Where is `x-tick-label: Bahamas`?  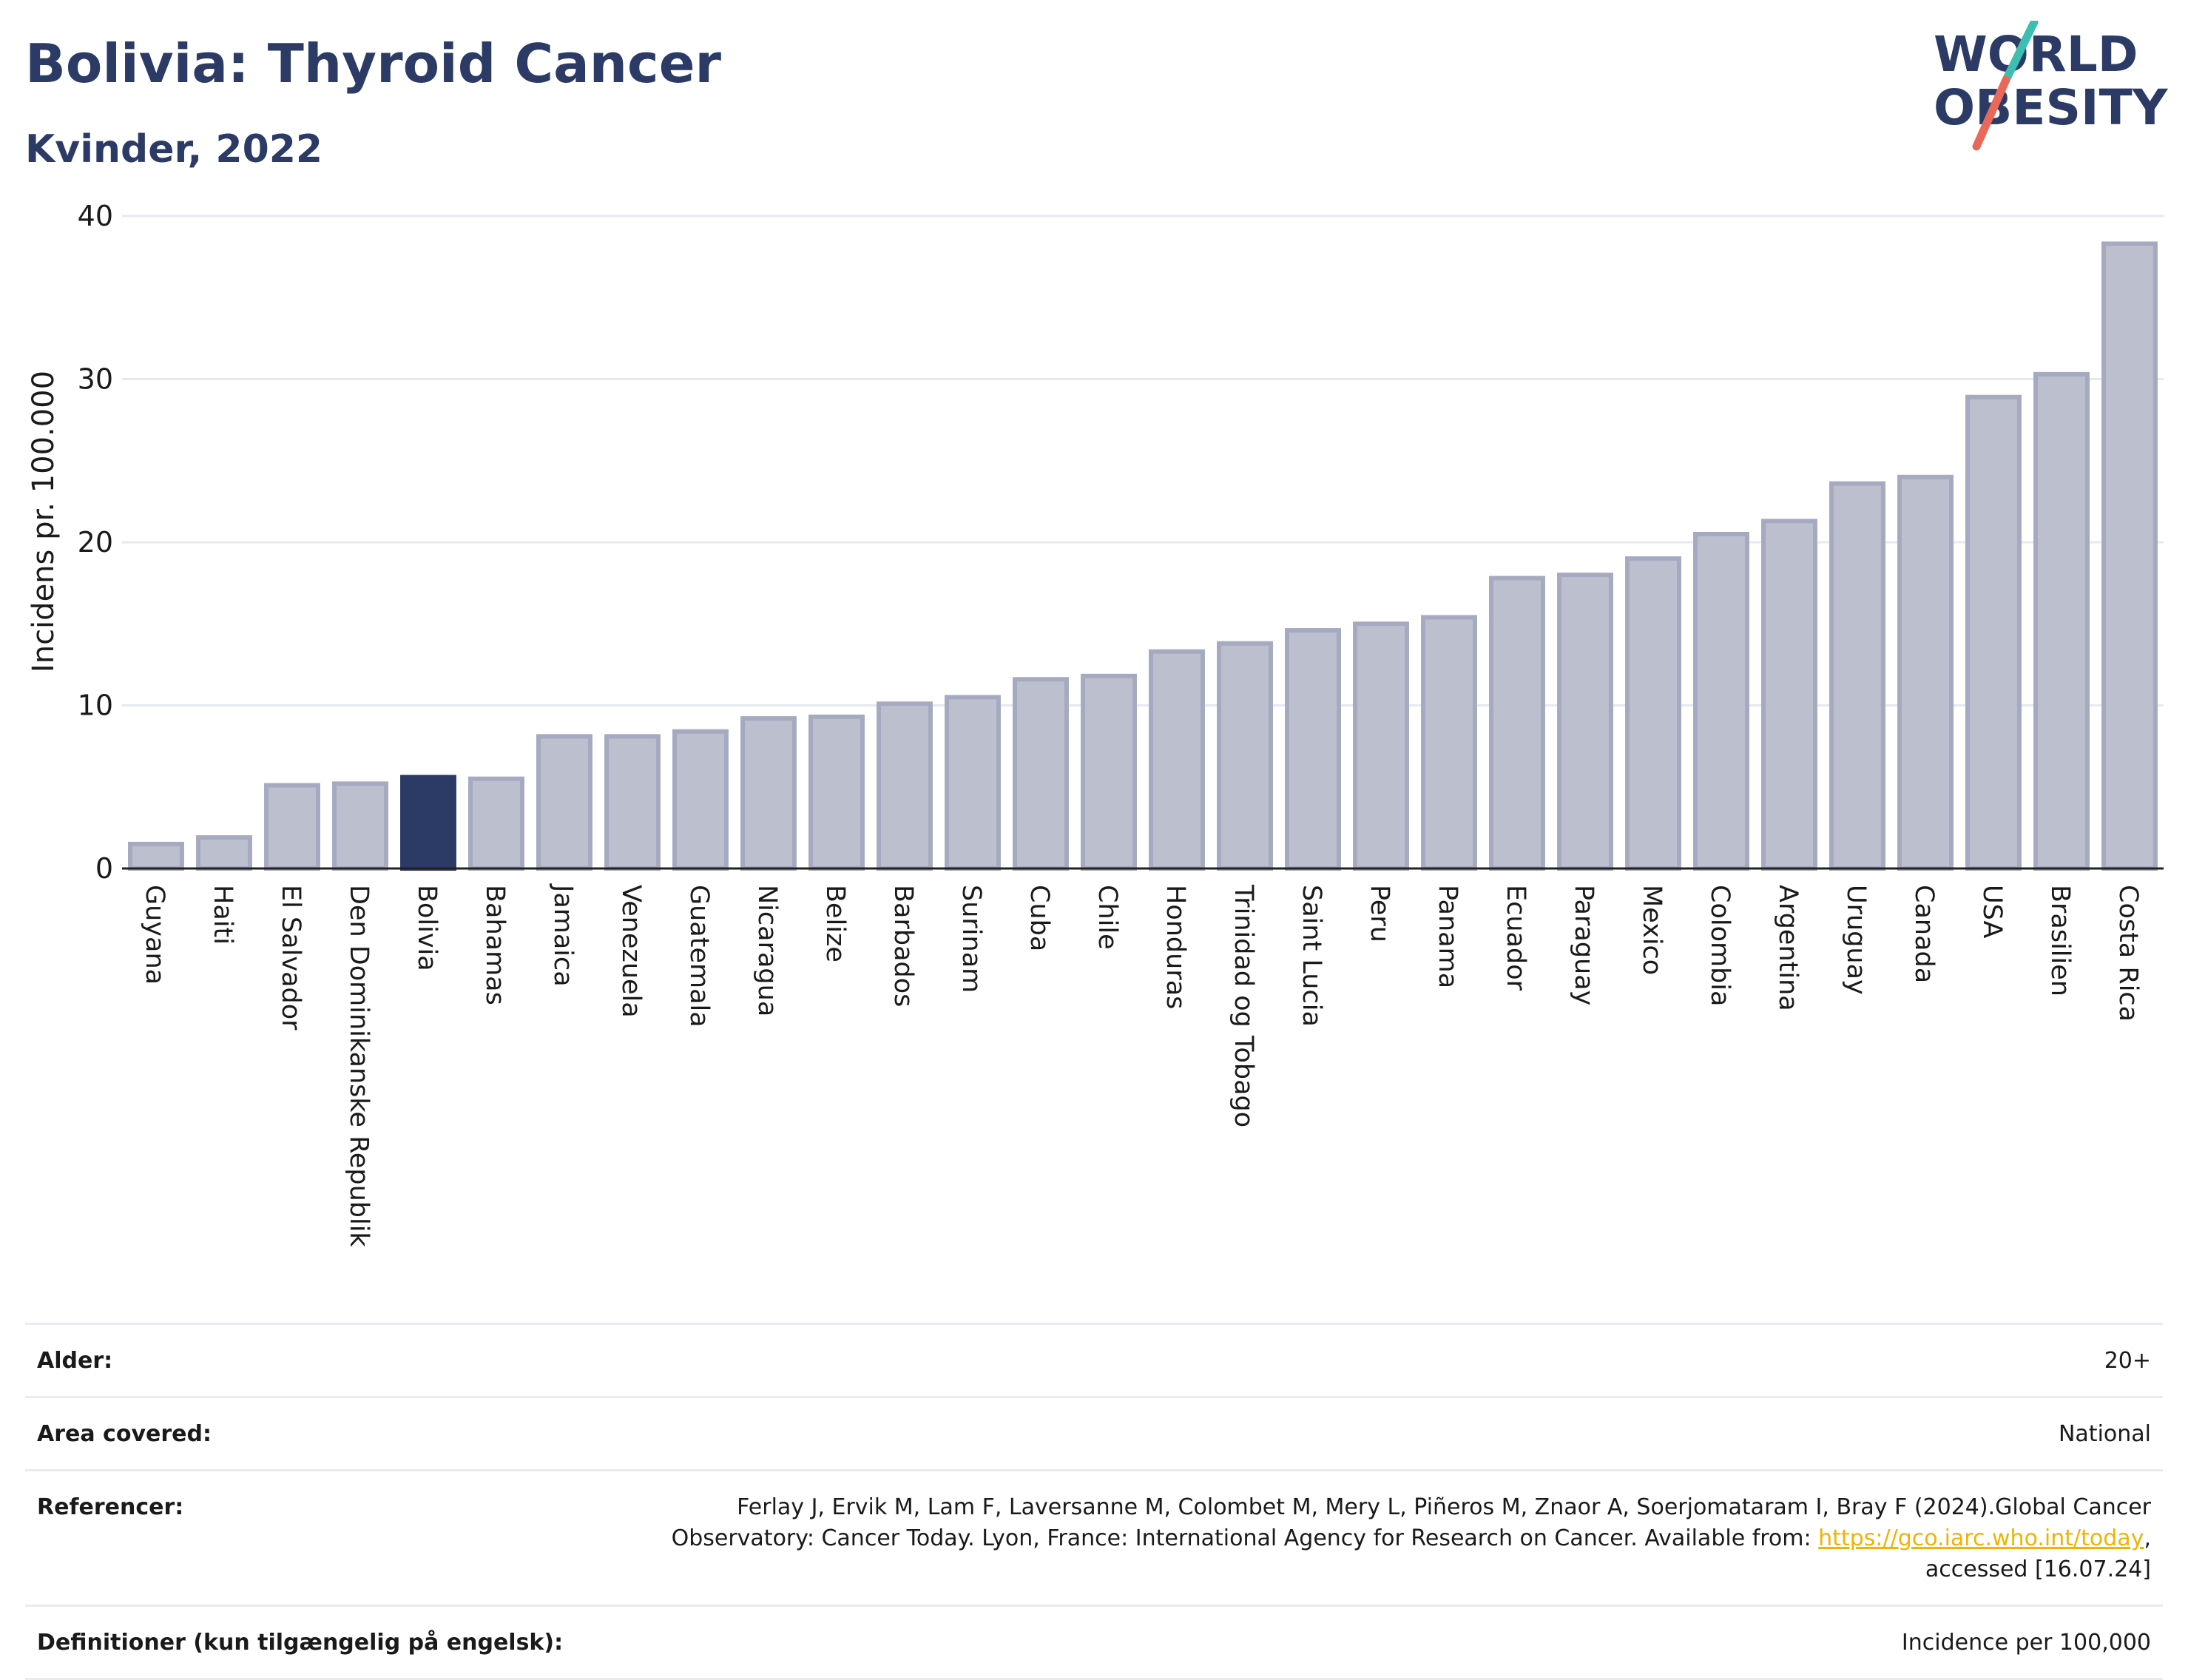
x-tick-label: Bahamas is located at coordinates (495, 945).